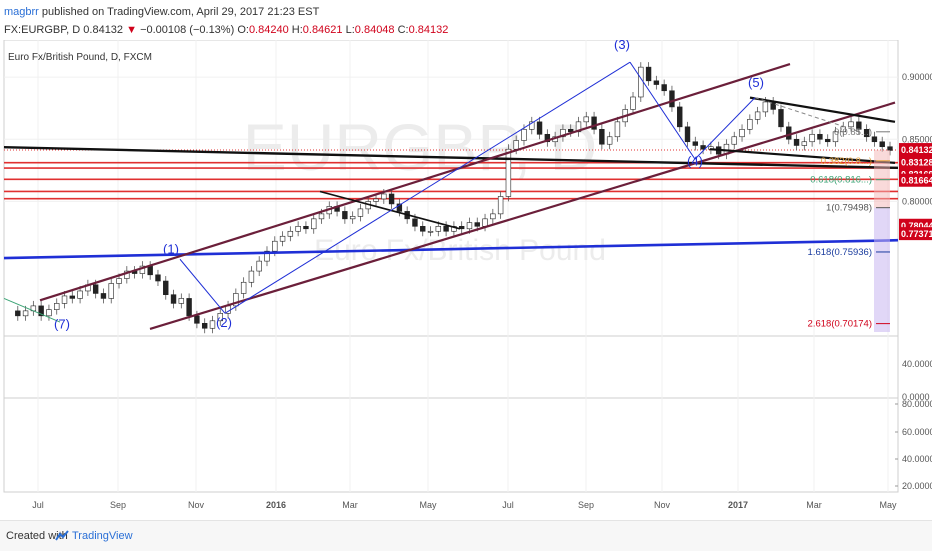 The height and width of the screenshot is (551, 932). What do you see at coordinates (466, 535) in the screenshot?
I see `footer: Created with TradingView` at bounding box center [466, 535].